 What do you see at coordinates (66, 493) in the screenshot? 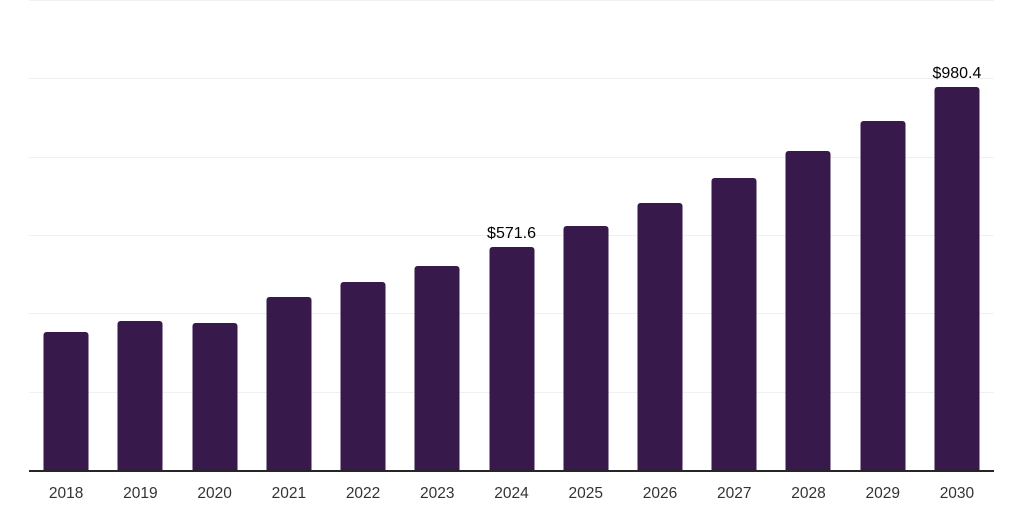
I see `x-tick-label-2018: 2018` at bounding box center [66, 493].